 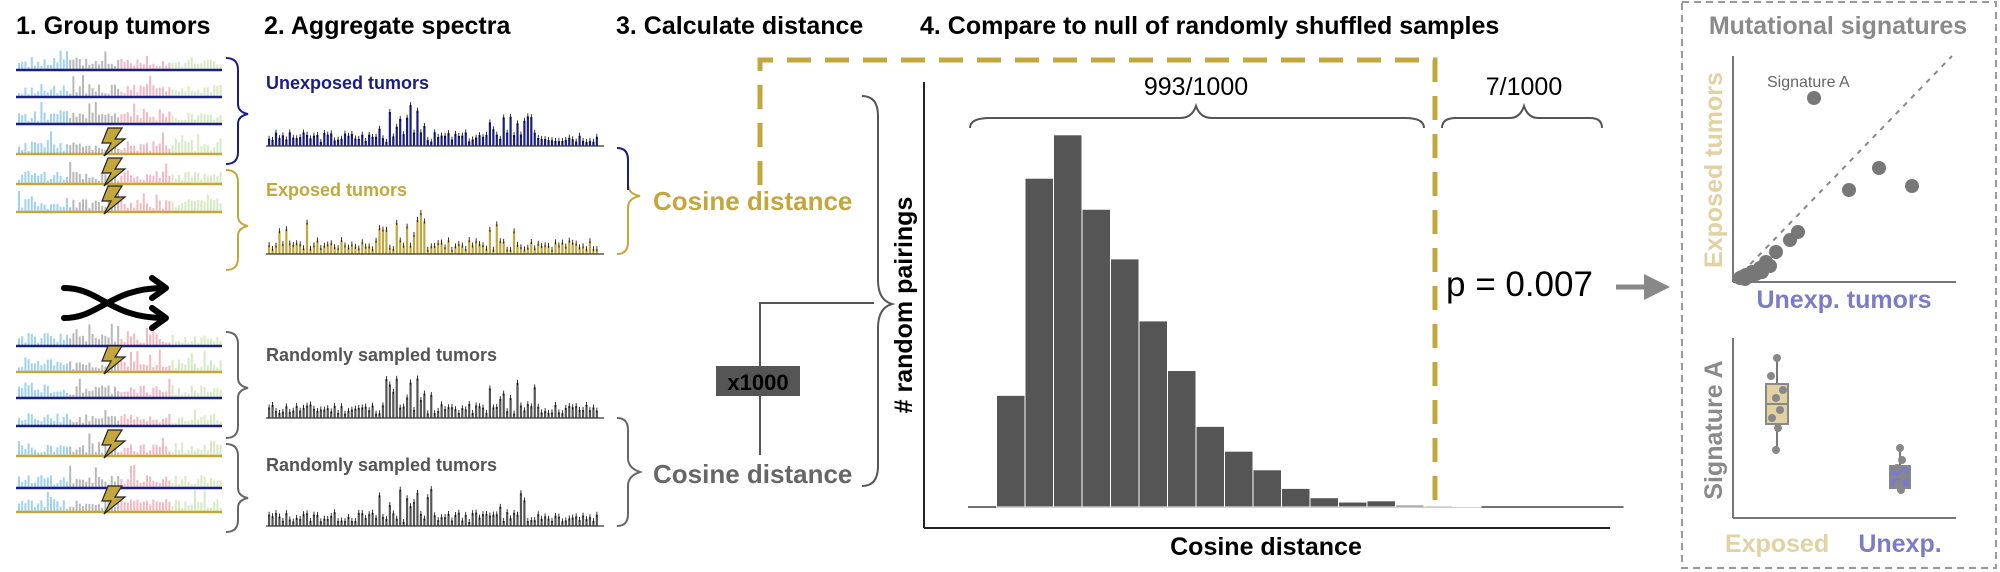 What do you see at coordinates (1196, 87) in the screenshot?
I see `count-below-observed: 993/1000` at bounding box center [1196, 87].